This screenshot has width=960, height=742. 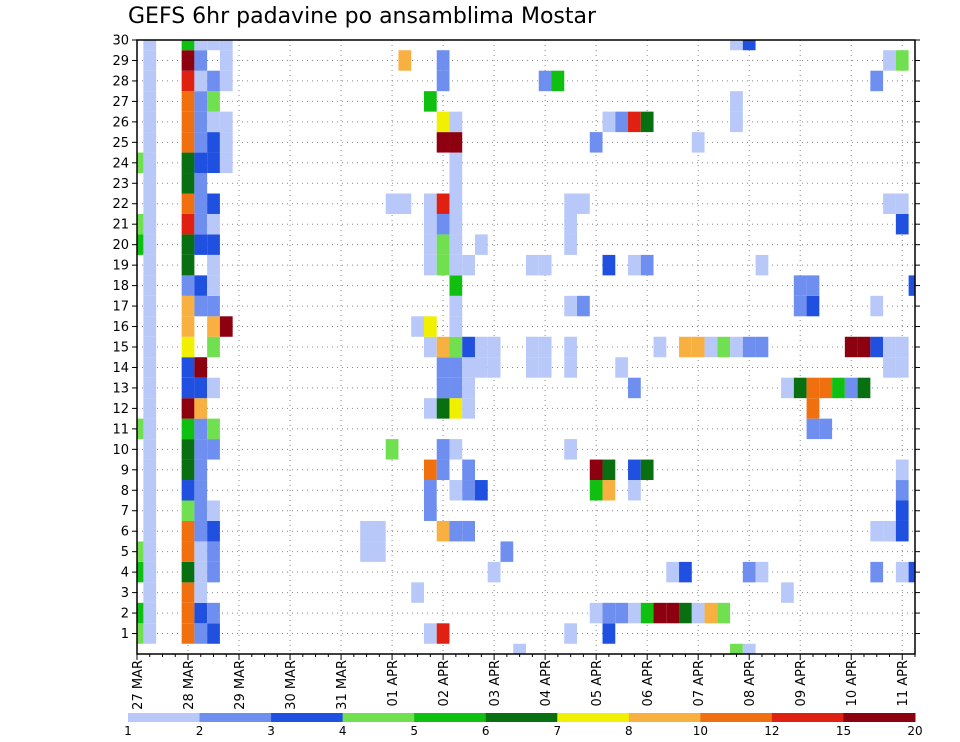 I want to click on legend-label: 8, so click(x=629, y=731).